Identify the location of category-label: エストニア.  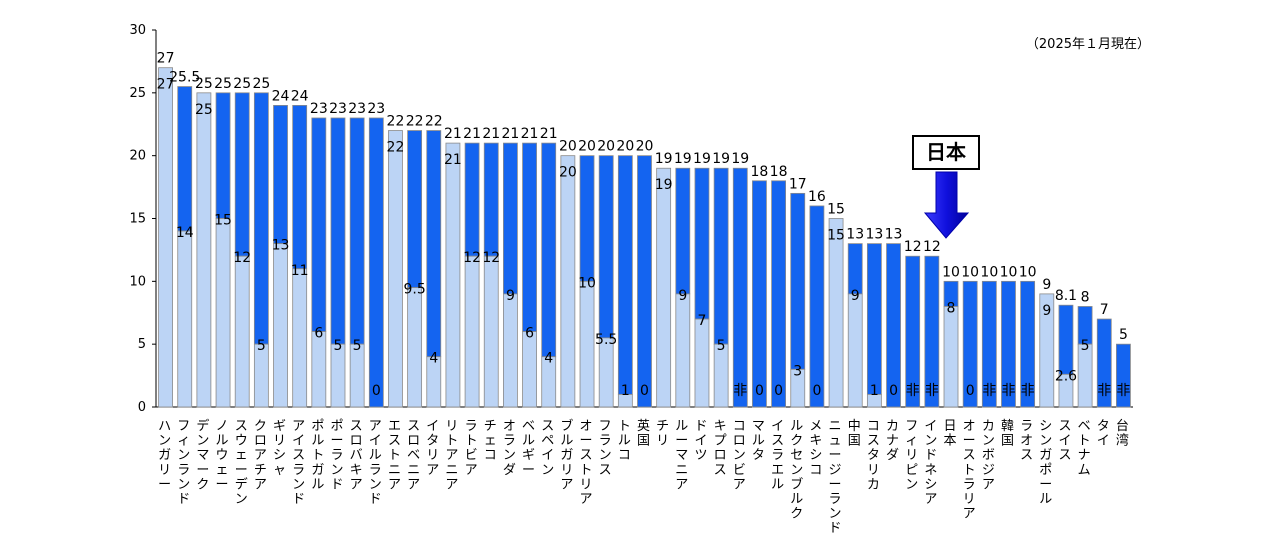
(394, 455).